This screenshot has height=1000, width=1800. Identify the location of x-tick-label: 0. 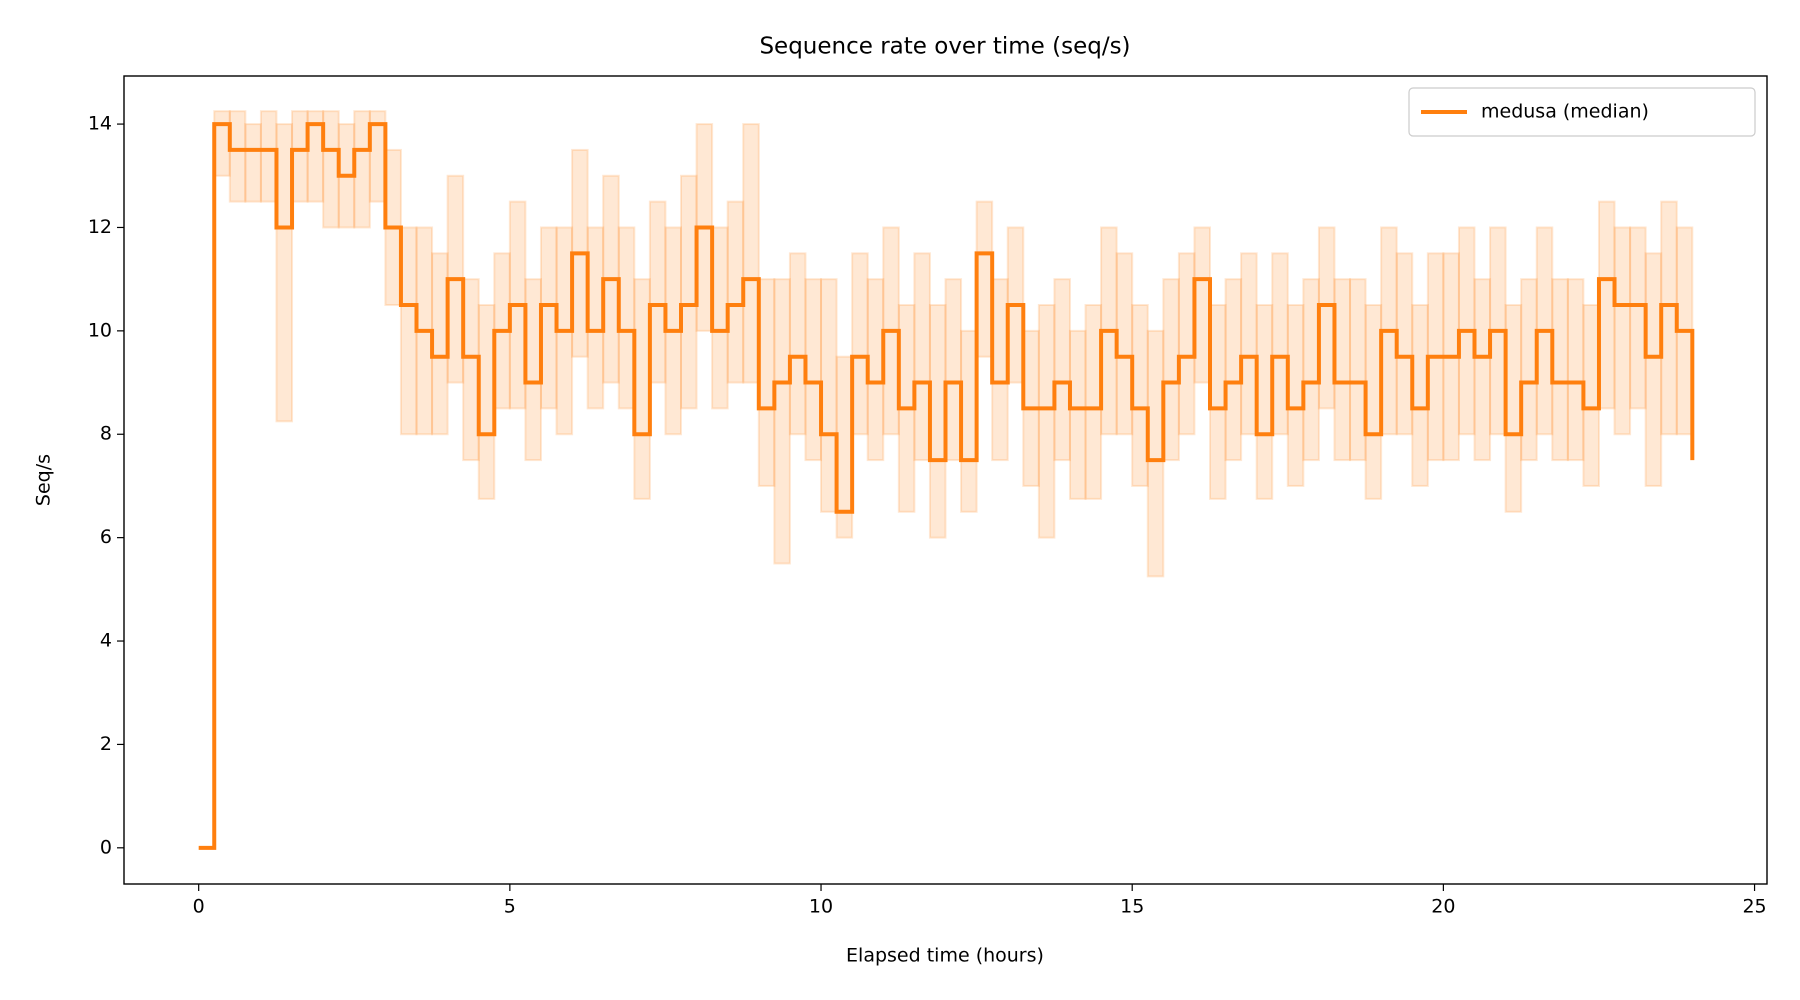
(199, 907).